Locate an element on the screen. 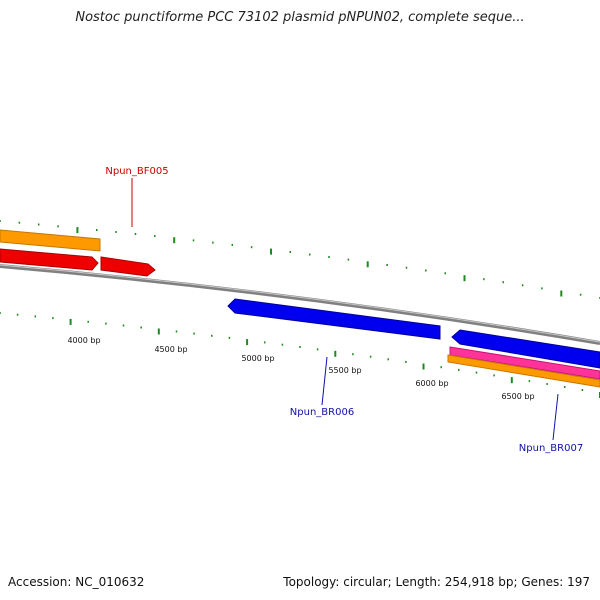  pink-gene-feature is located at coordinates (524, 363).